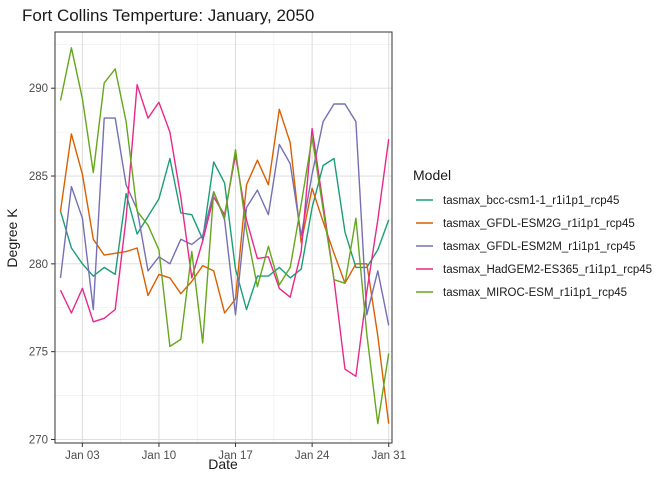 The width and height of the screenshot is (672, 480). What do you see at coordinates (535, 293) in the screenshot?
I see `legend-label: tasmax_MIROC-ESM_r1i1p1_rcp45` at bounding box center [535, 293].